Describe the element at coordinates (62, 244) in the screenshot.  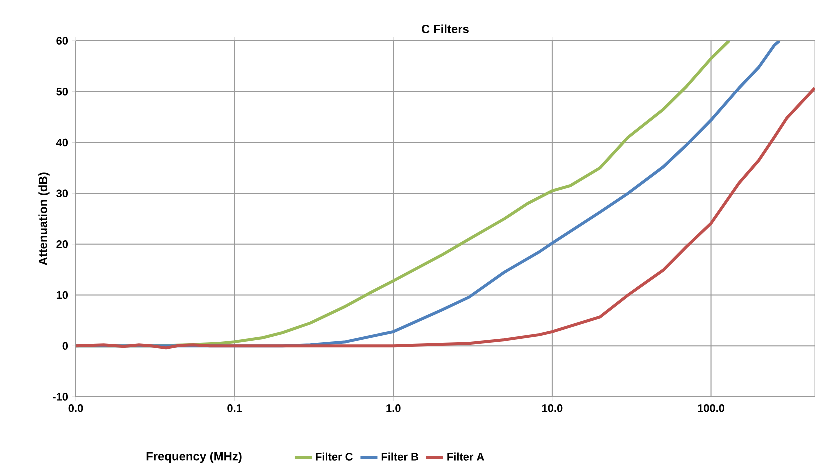
I see `y-tick-label: 20` at that location.